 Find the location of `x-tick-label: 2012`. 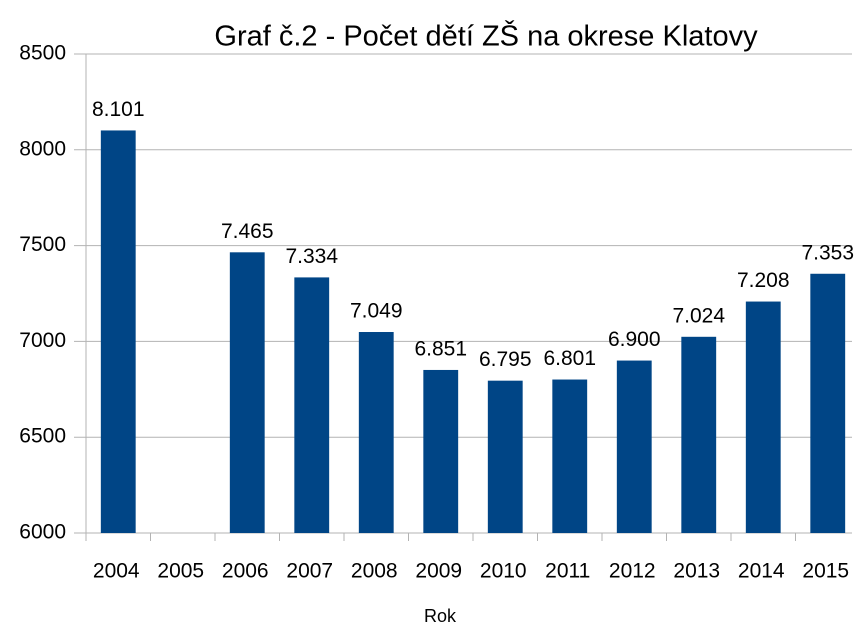

x-tick-label: 2012 is located at coordinates (632, 571).